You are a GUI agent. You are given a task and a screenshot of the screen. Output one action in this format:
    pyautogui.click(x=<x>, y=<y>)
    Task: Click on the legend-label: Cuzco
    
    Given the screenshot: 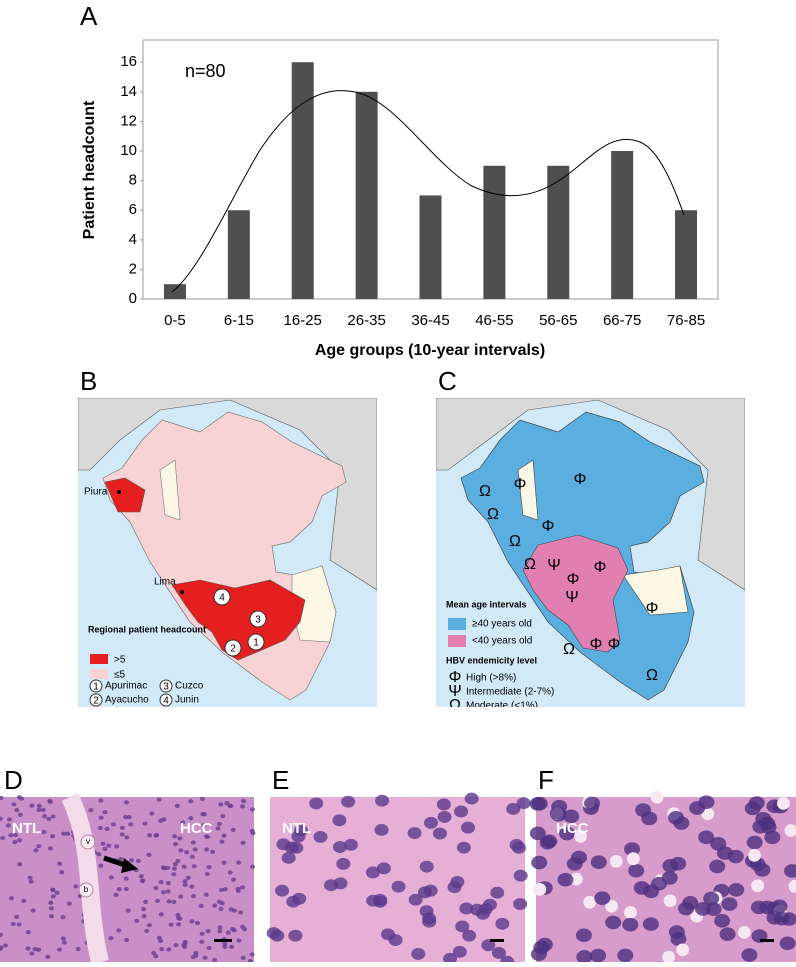 What is the action you would take?
    pyautogui.click(x=189, y=686)
    